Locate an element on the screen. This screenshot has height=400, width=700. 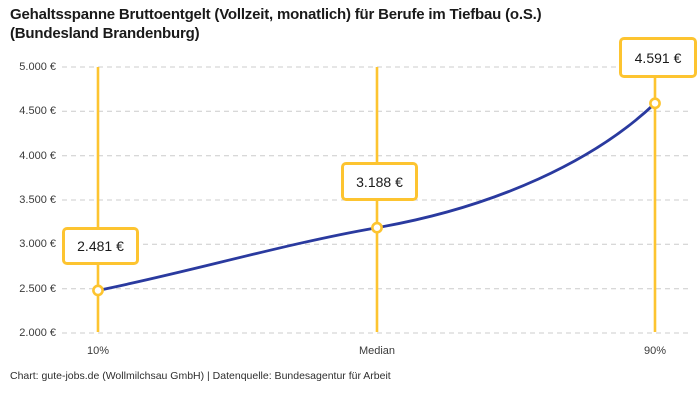
value-label-median: 3.188 € is located at coordinates (379, 181).